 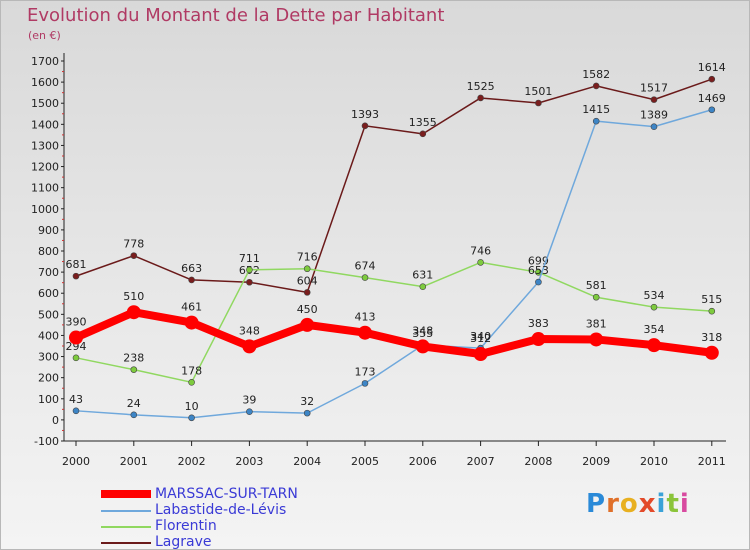 What do you see at coordinates (422, 333) in the screenshot?
I see `data-label-labastide-de-l-vis: 355` at bounding box center [422, 333].